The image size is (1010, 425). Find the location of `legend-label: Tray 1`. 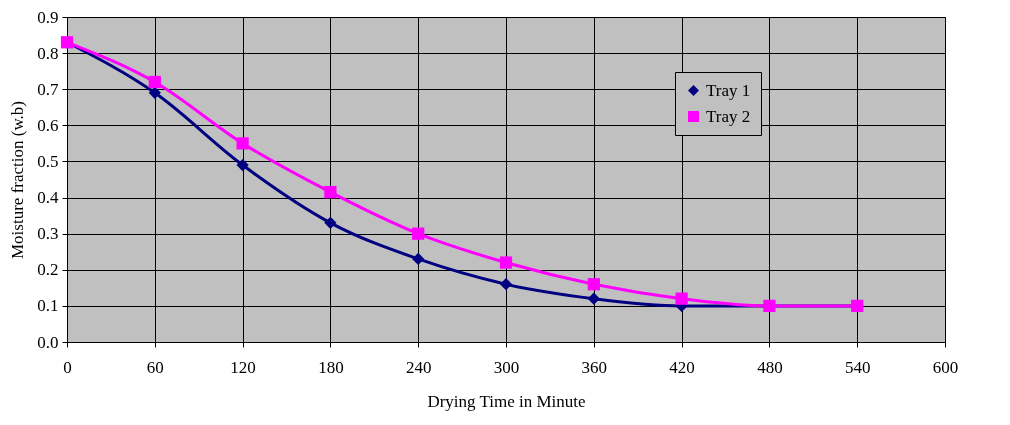

legend-label: Tray 1 is located at coordinates (728, 90).